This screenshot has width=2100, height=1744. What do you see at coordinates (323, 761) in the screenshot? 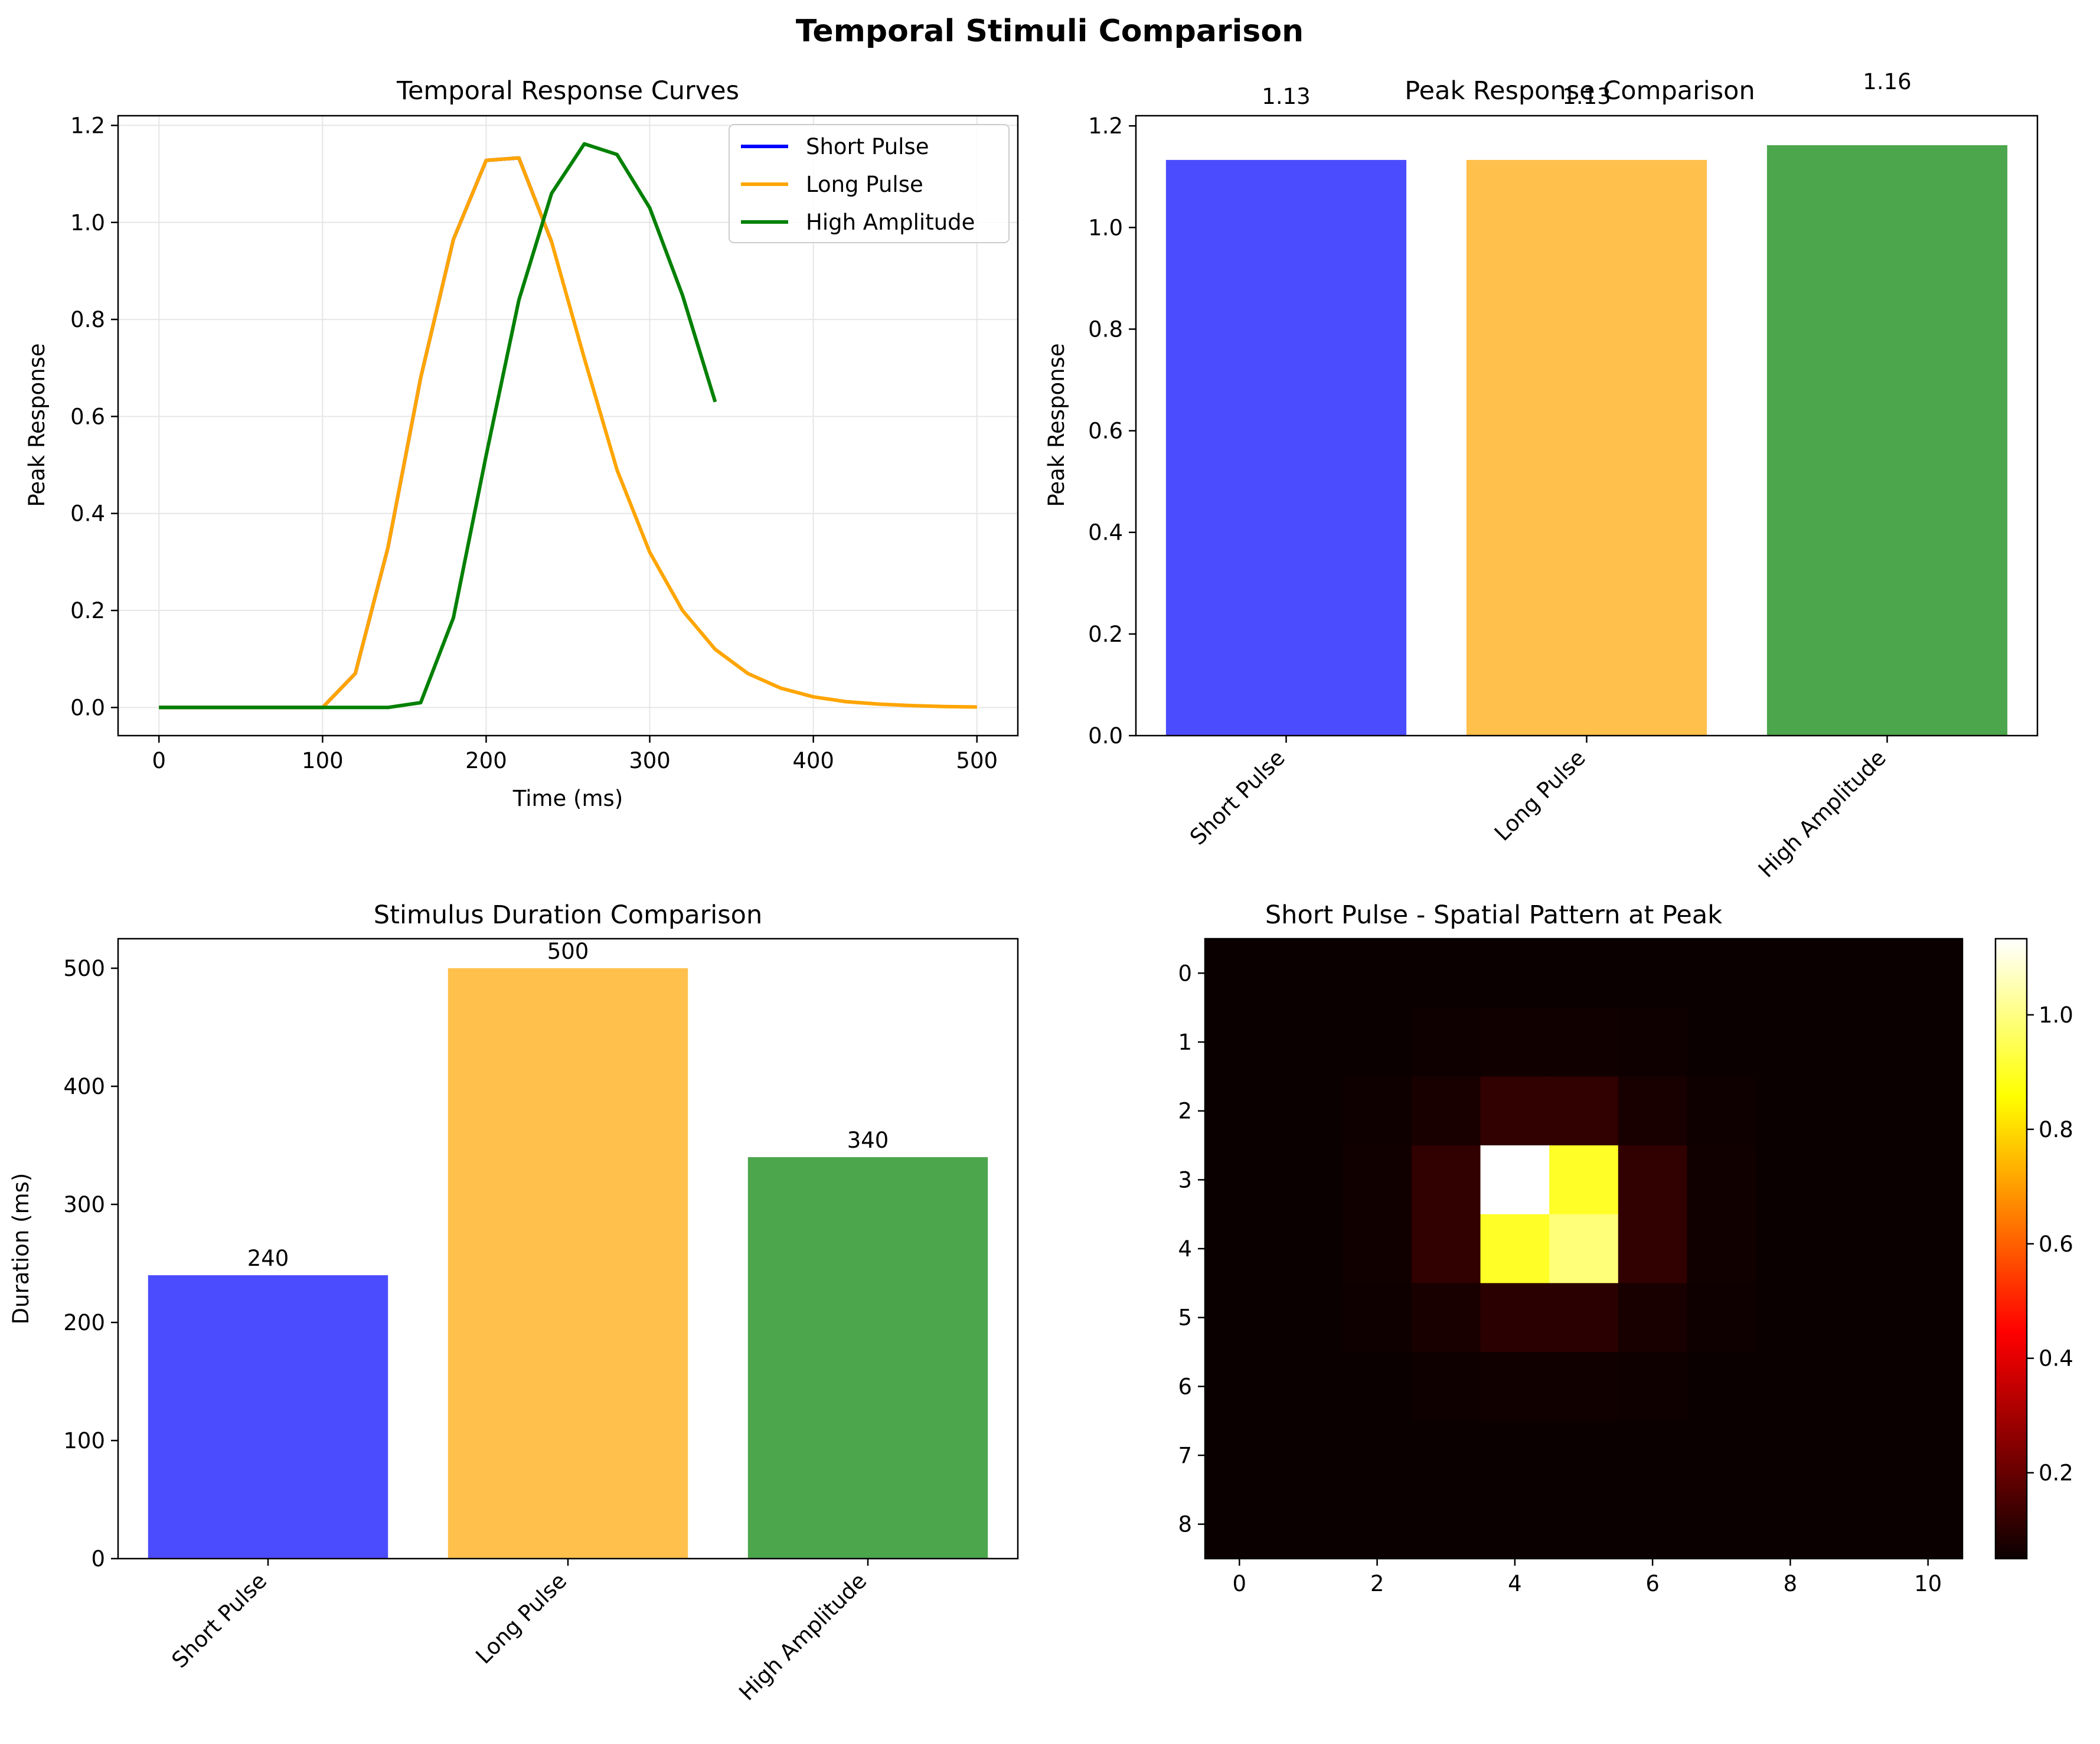
I see `x-tick-label: 100` at bounding box center [323, 761].